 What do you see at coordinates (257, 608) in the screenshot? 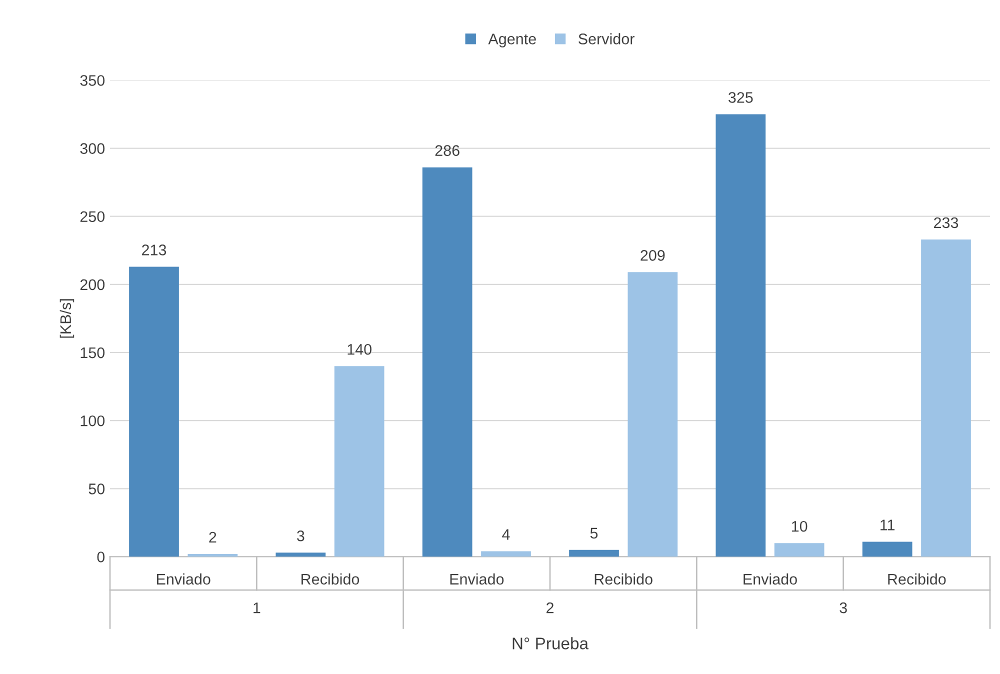
I see `text: 1` at bounding box center [257, 608].